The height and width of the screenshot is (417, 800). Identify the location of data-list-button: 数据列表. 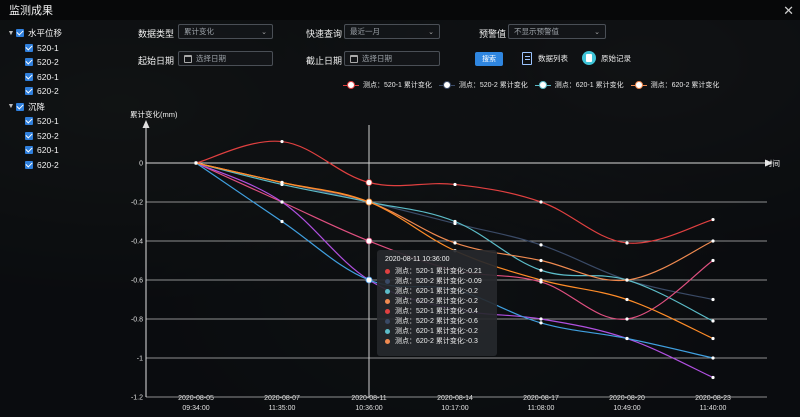
(545, 58).